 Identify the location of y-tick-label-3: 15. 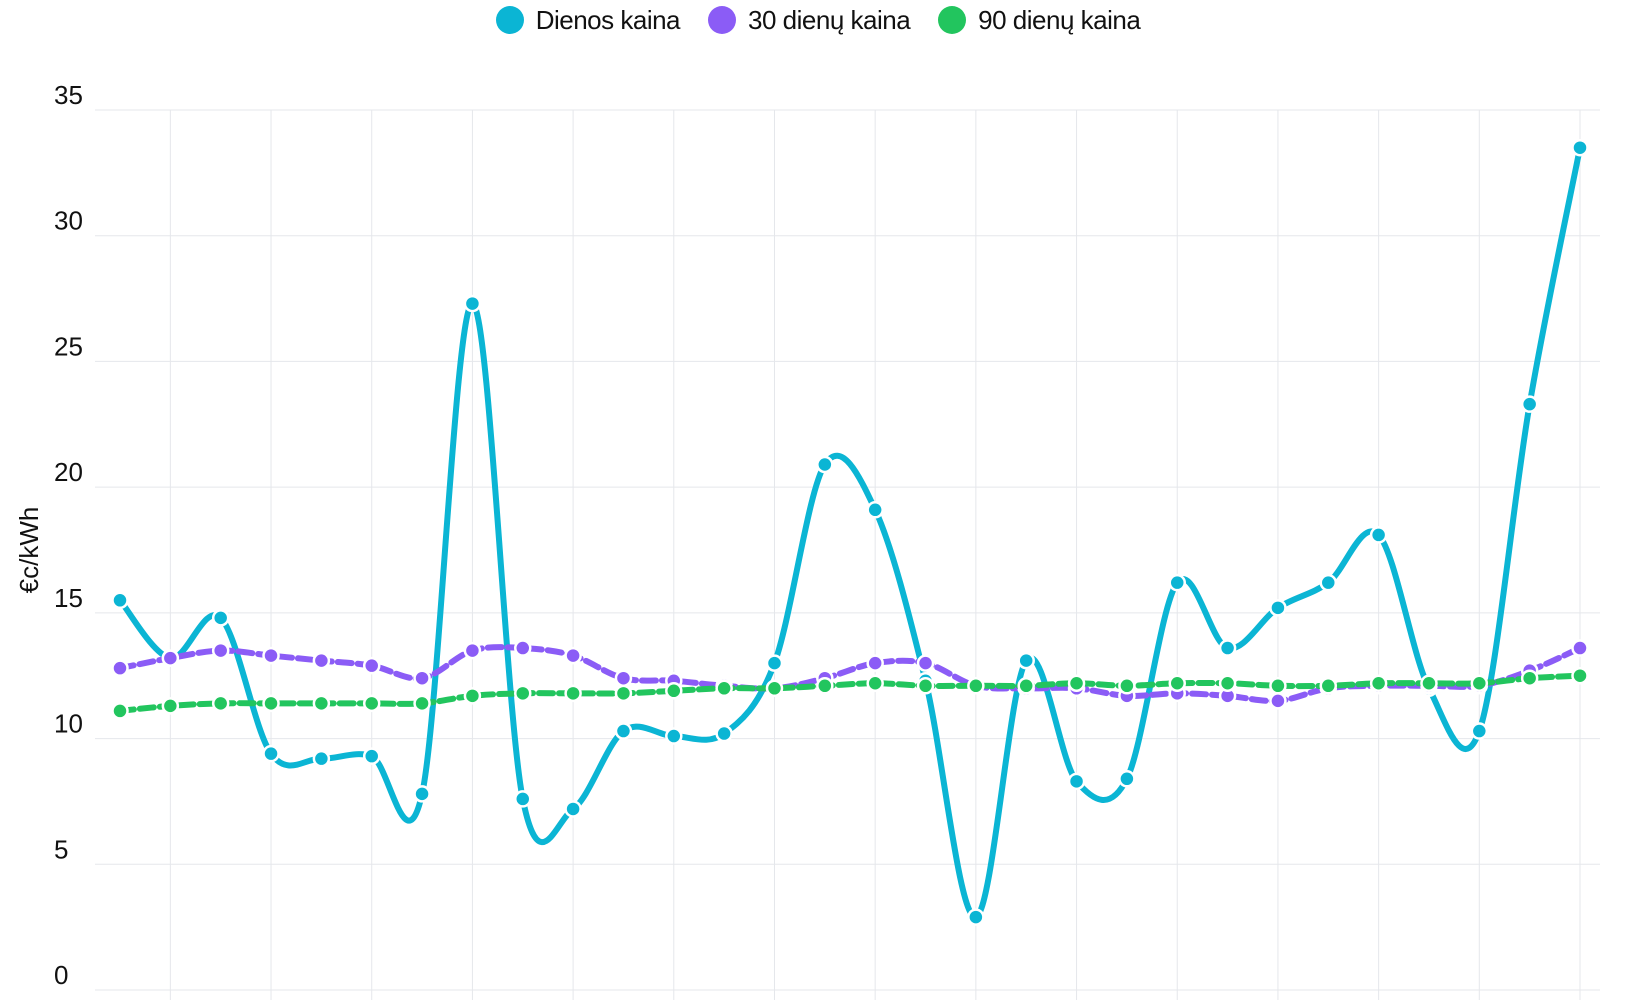
(68, 598).